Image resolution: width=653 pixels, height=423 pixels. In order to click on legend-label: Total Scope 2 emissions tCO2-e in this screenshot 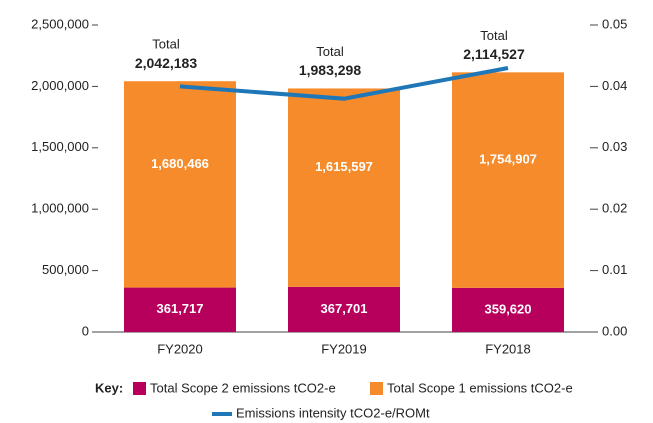, I will do `click(243, 387)`.